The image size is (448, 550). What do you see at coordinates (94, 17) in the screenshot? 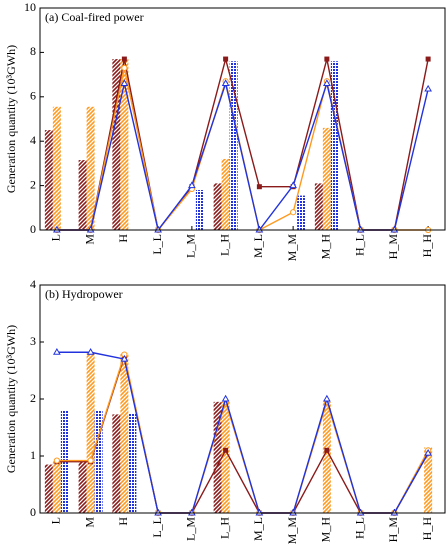
I see `panel-title: (a) Coal-fired power` at bounding box center [94, 17].